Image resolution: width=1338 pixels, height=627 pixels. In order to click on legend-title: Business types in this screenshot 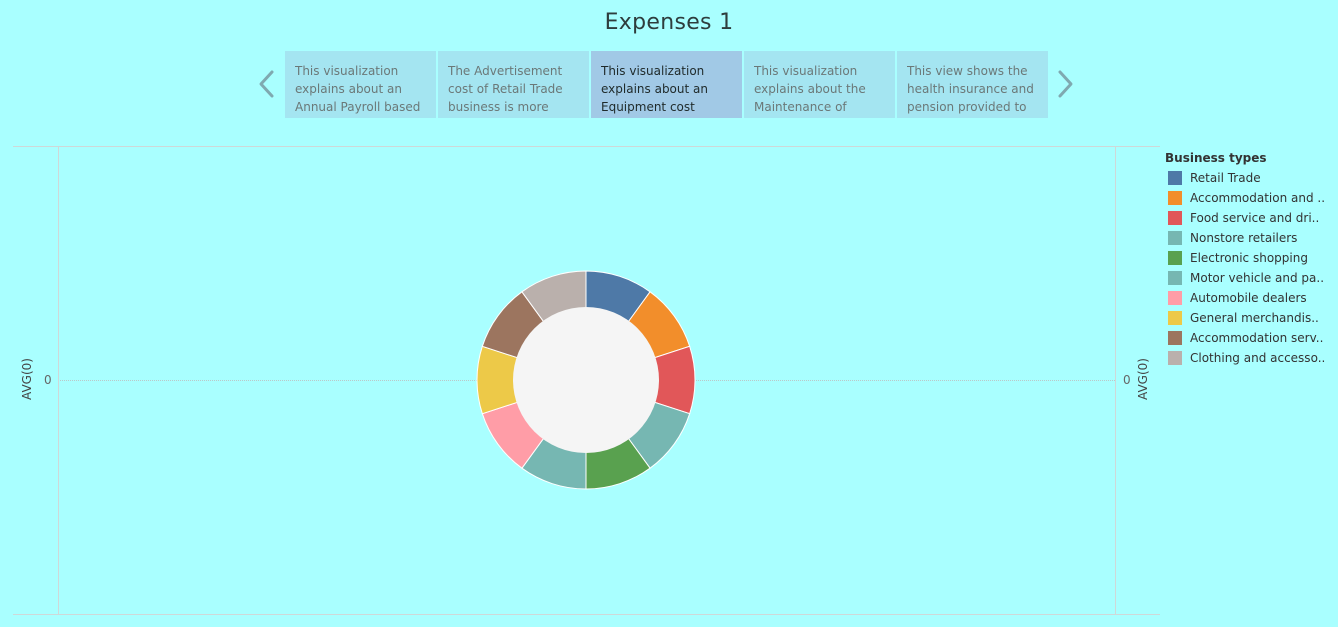, I will do `click(1216, 158)`.